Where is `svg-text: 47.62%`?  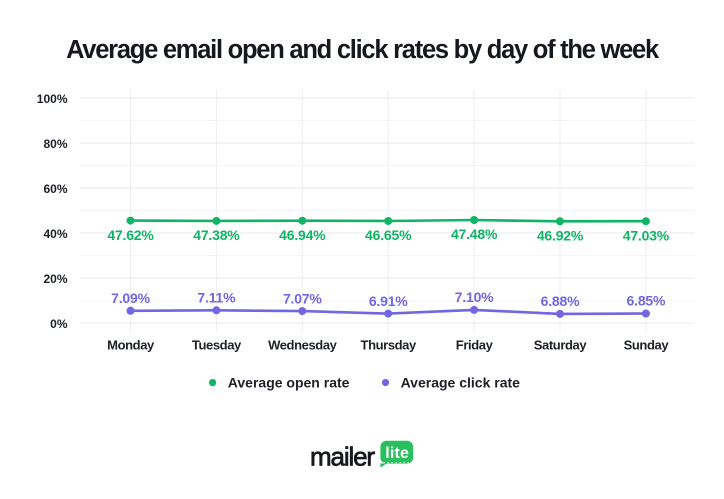
svg-text: 47.62% is located at coordinates (130, 235).